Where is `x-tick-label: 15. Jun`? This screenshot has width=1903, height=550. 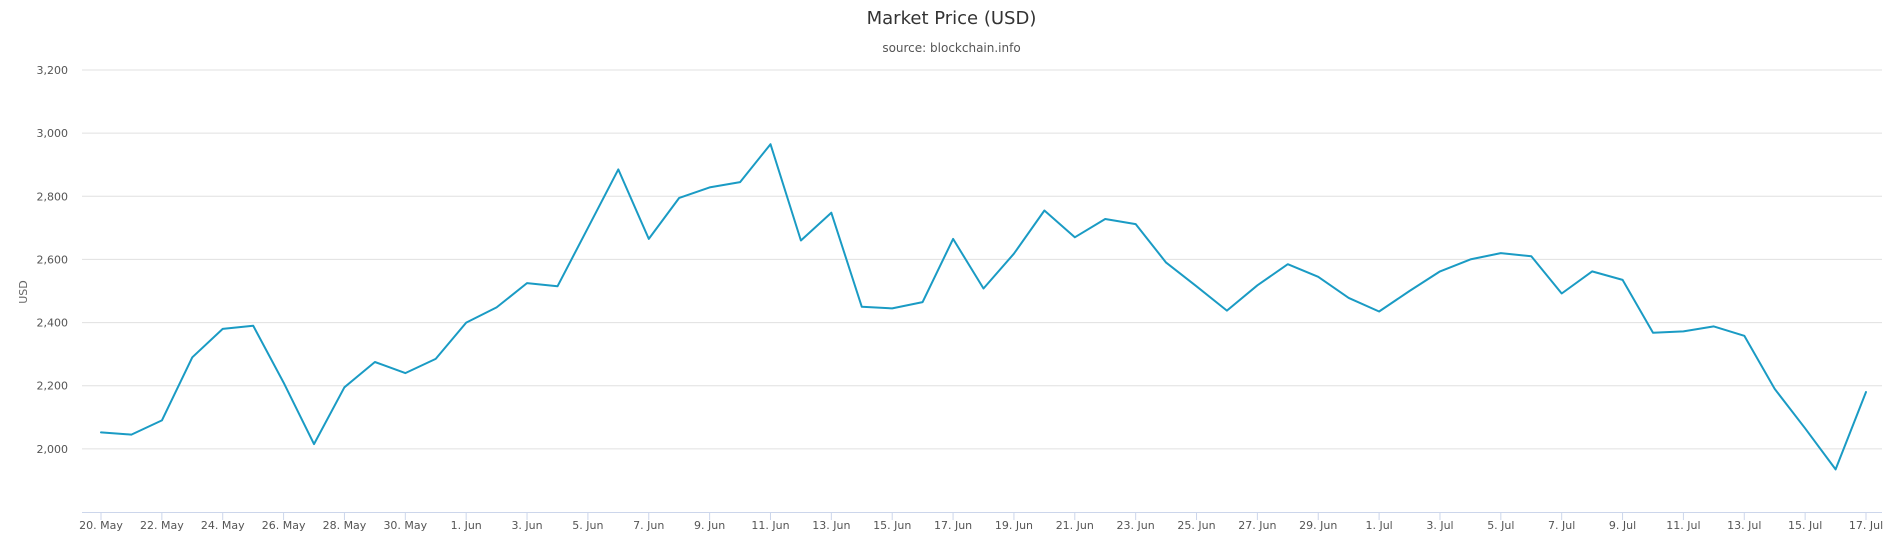
x-tick-label: 15. Jun is located at coordinates (892, 525).